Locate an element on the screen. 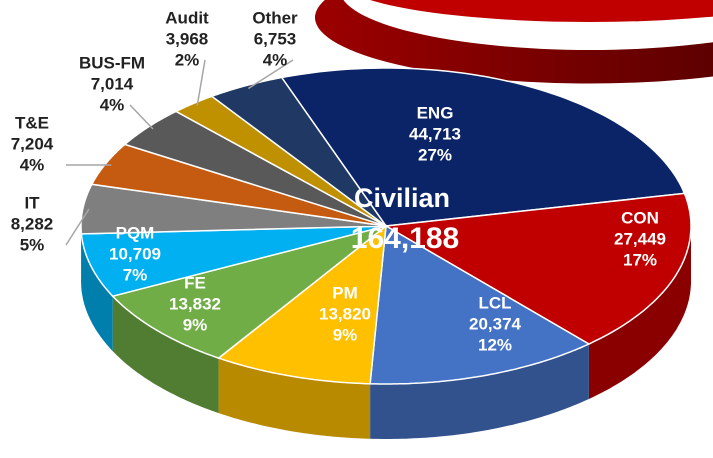  slice-name: Other is located at coordinates (275, 17).